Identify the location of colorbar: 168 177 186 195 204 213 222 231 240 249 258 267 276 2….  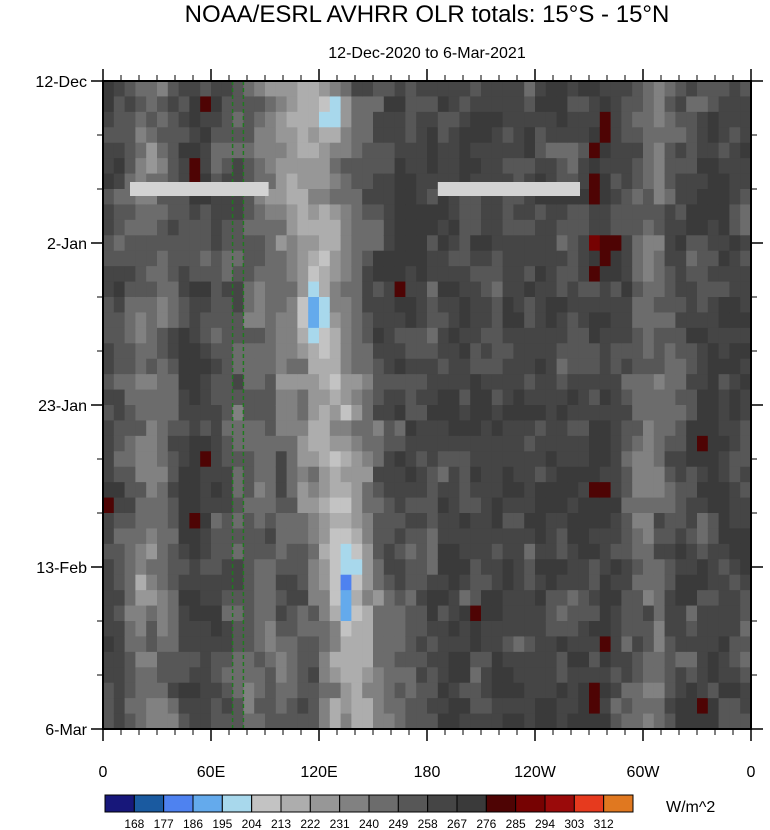
(369, 812).